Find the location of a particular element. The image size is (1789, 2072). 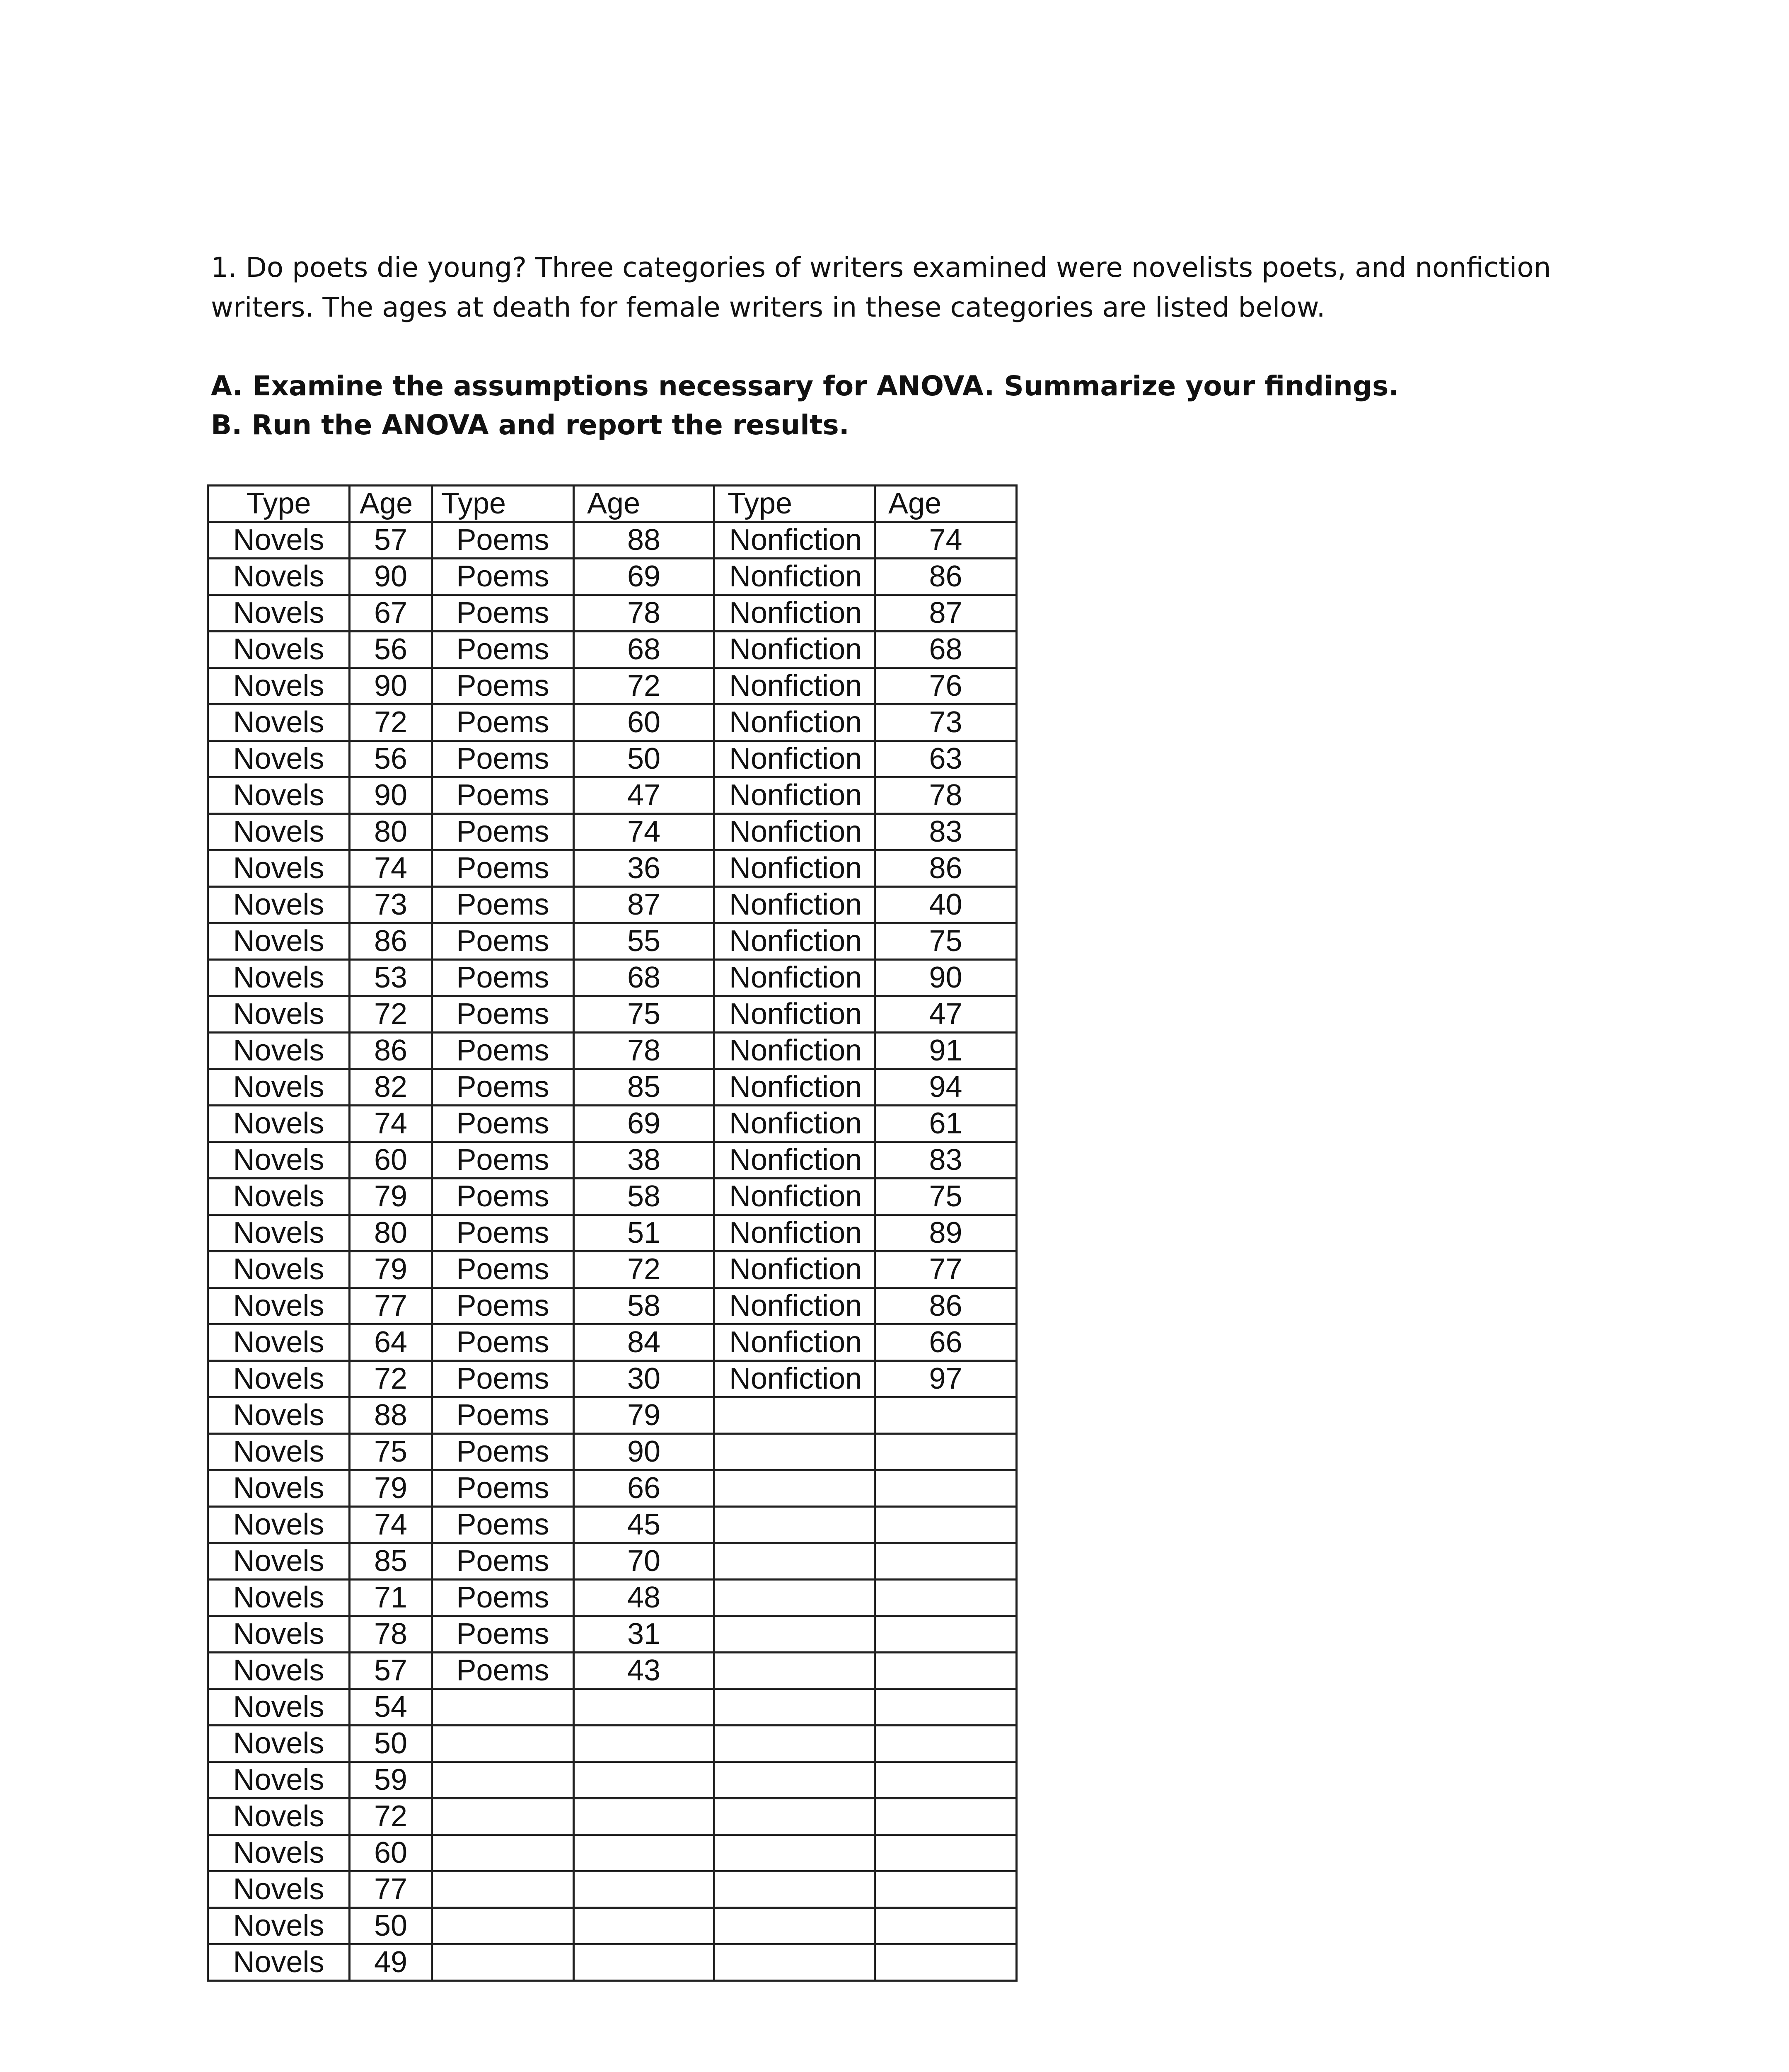

poems-age-cell is located at coordinates (644, 1926).